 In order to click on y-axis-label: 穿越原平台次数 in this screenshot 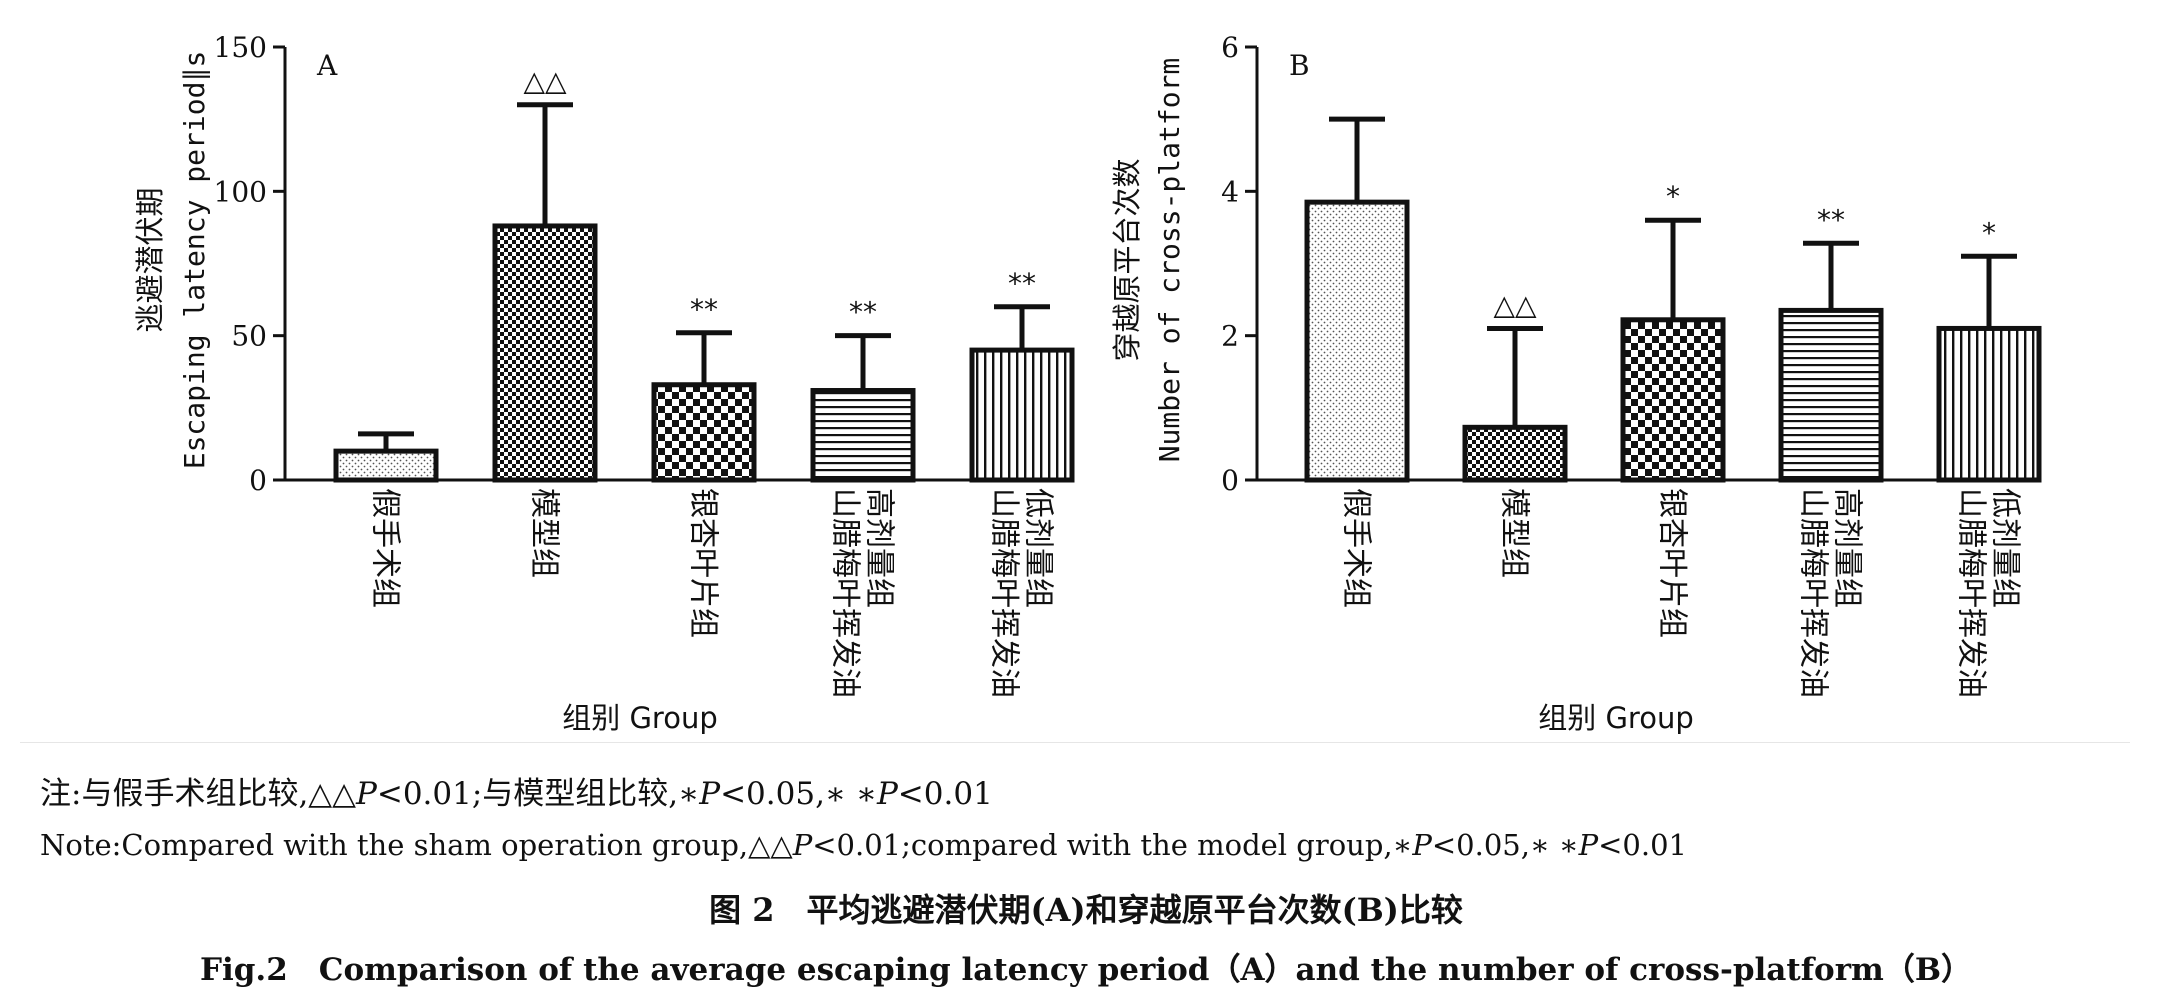, I will do `click(1127, 259)`.